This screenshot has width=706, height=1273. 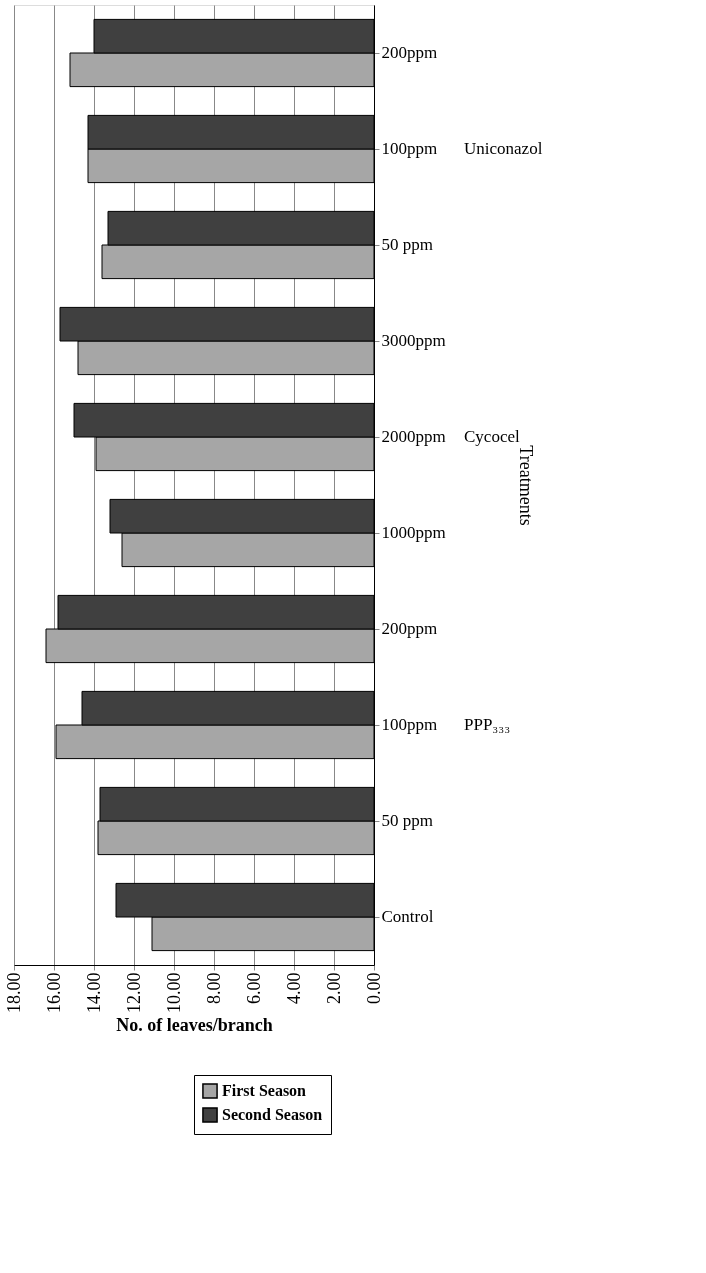 What do you see at coordinates (272, 1114) in the screenshot?
I see `legend-label: Second Season` at bounding box center [272, 1114].